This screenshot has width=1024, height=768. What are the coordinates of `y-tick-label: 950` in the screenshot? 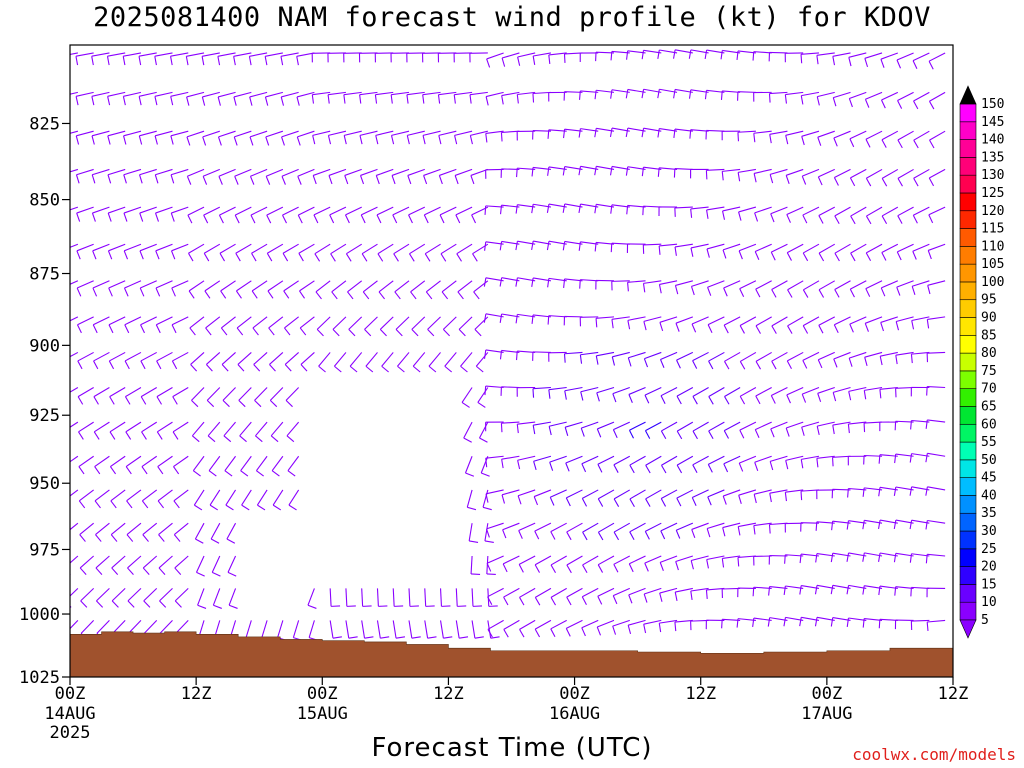 It's located at (44, 484).